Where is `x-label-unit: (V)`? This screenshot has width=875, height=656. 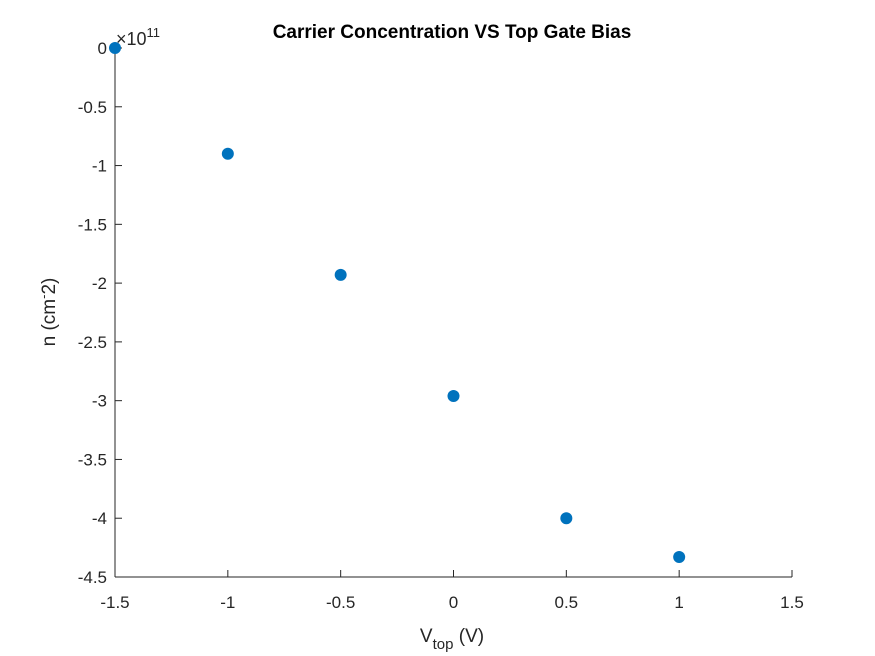 x-label-unit: (V) is located at coordinates (468, 636).